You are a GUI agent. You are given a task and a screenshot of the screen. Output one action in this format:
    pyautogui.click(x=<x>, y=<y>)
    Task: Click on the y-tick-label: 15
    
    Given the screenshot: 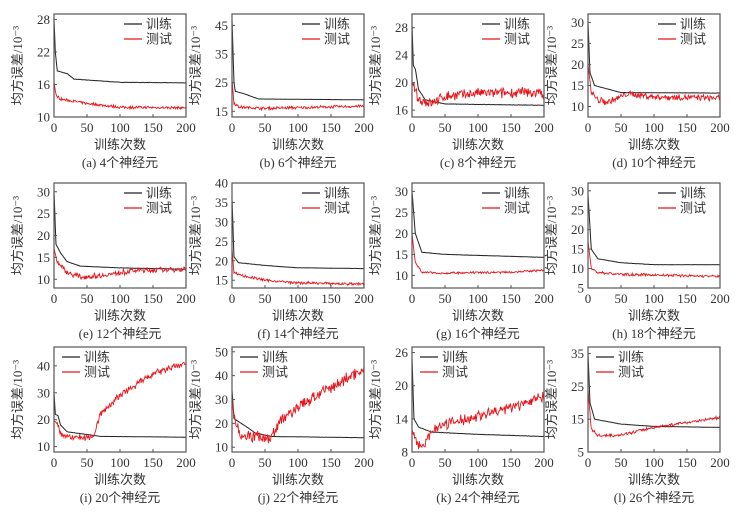 What is the action you would take?
    pyautogui.click(x=577, y=85)
    